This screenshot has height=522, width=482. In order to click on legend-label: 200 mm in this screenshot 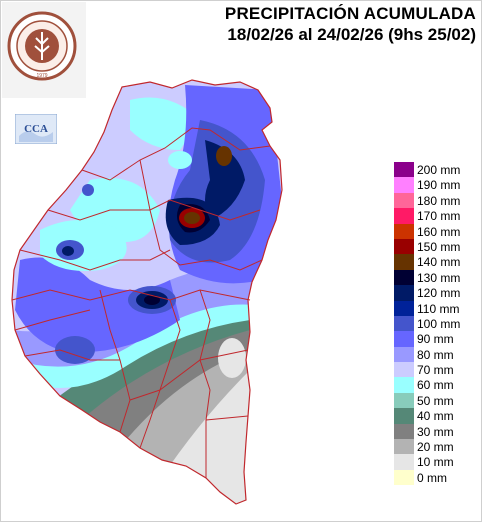, I will do `click(439, 170)`.